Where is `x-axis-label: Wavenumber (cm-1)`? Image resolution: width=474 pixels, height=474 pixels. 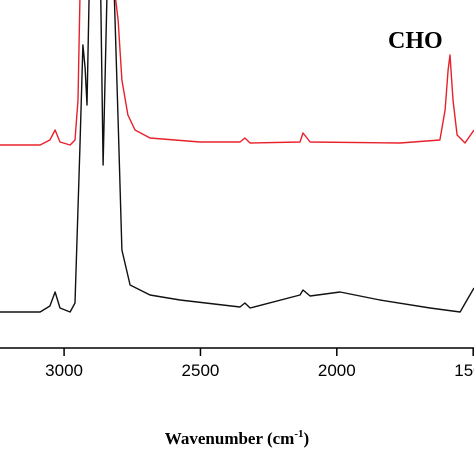
x-axis-label: Wavenumber (cm-1) is located at coordinates (237, 438).